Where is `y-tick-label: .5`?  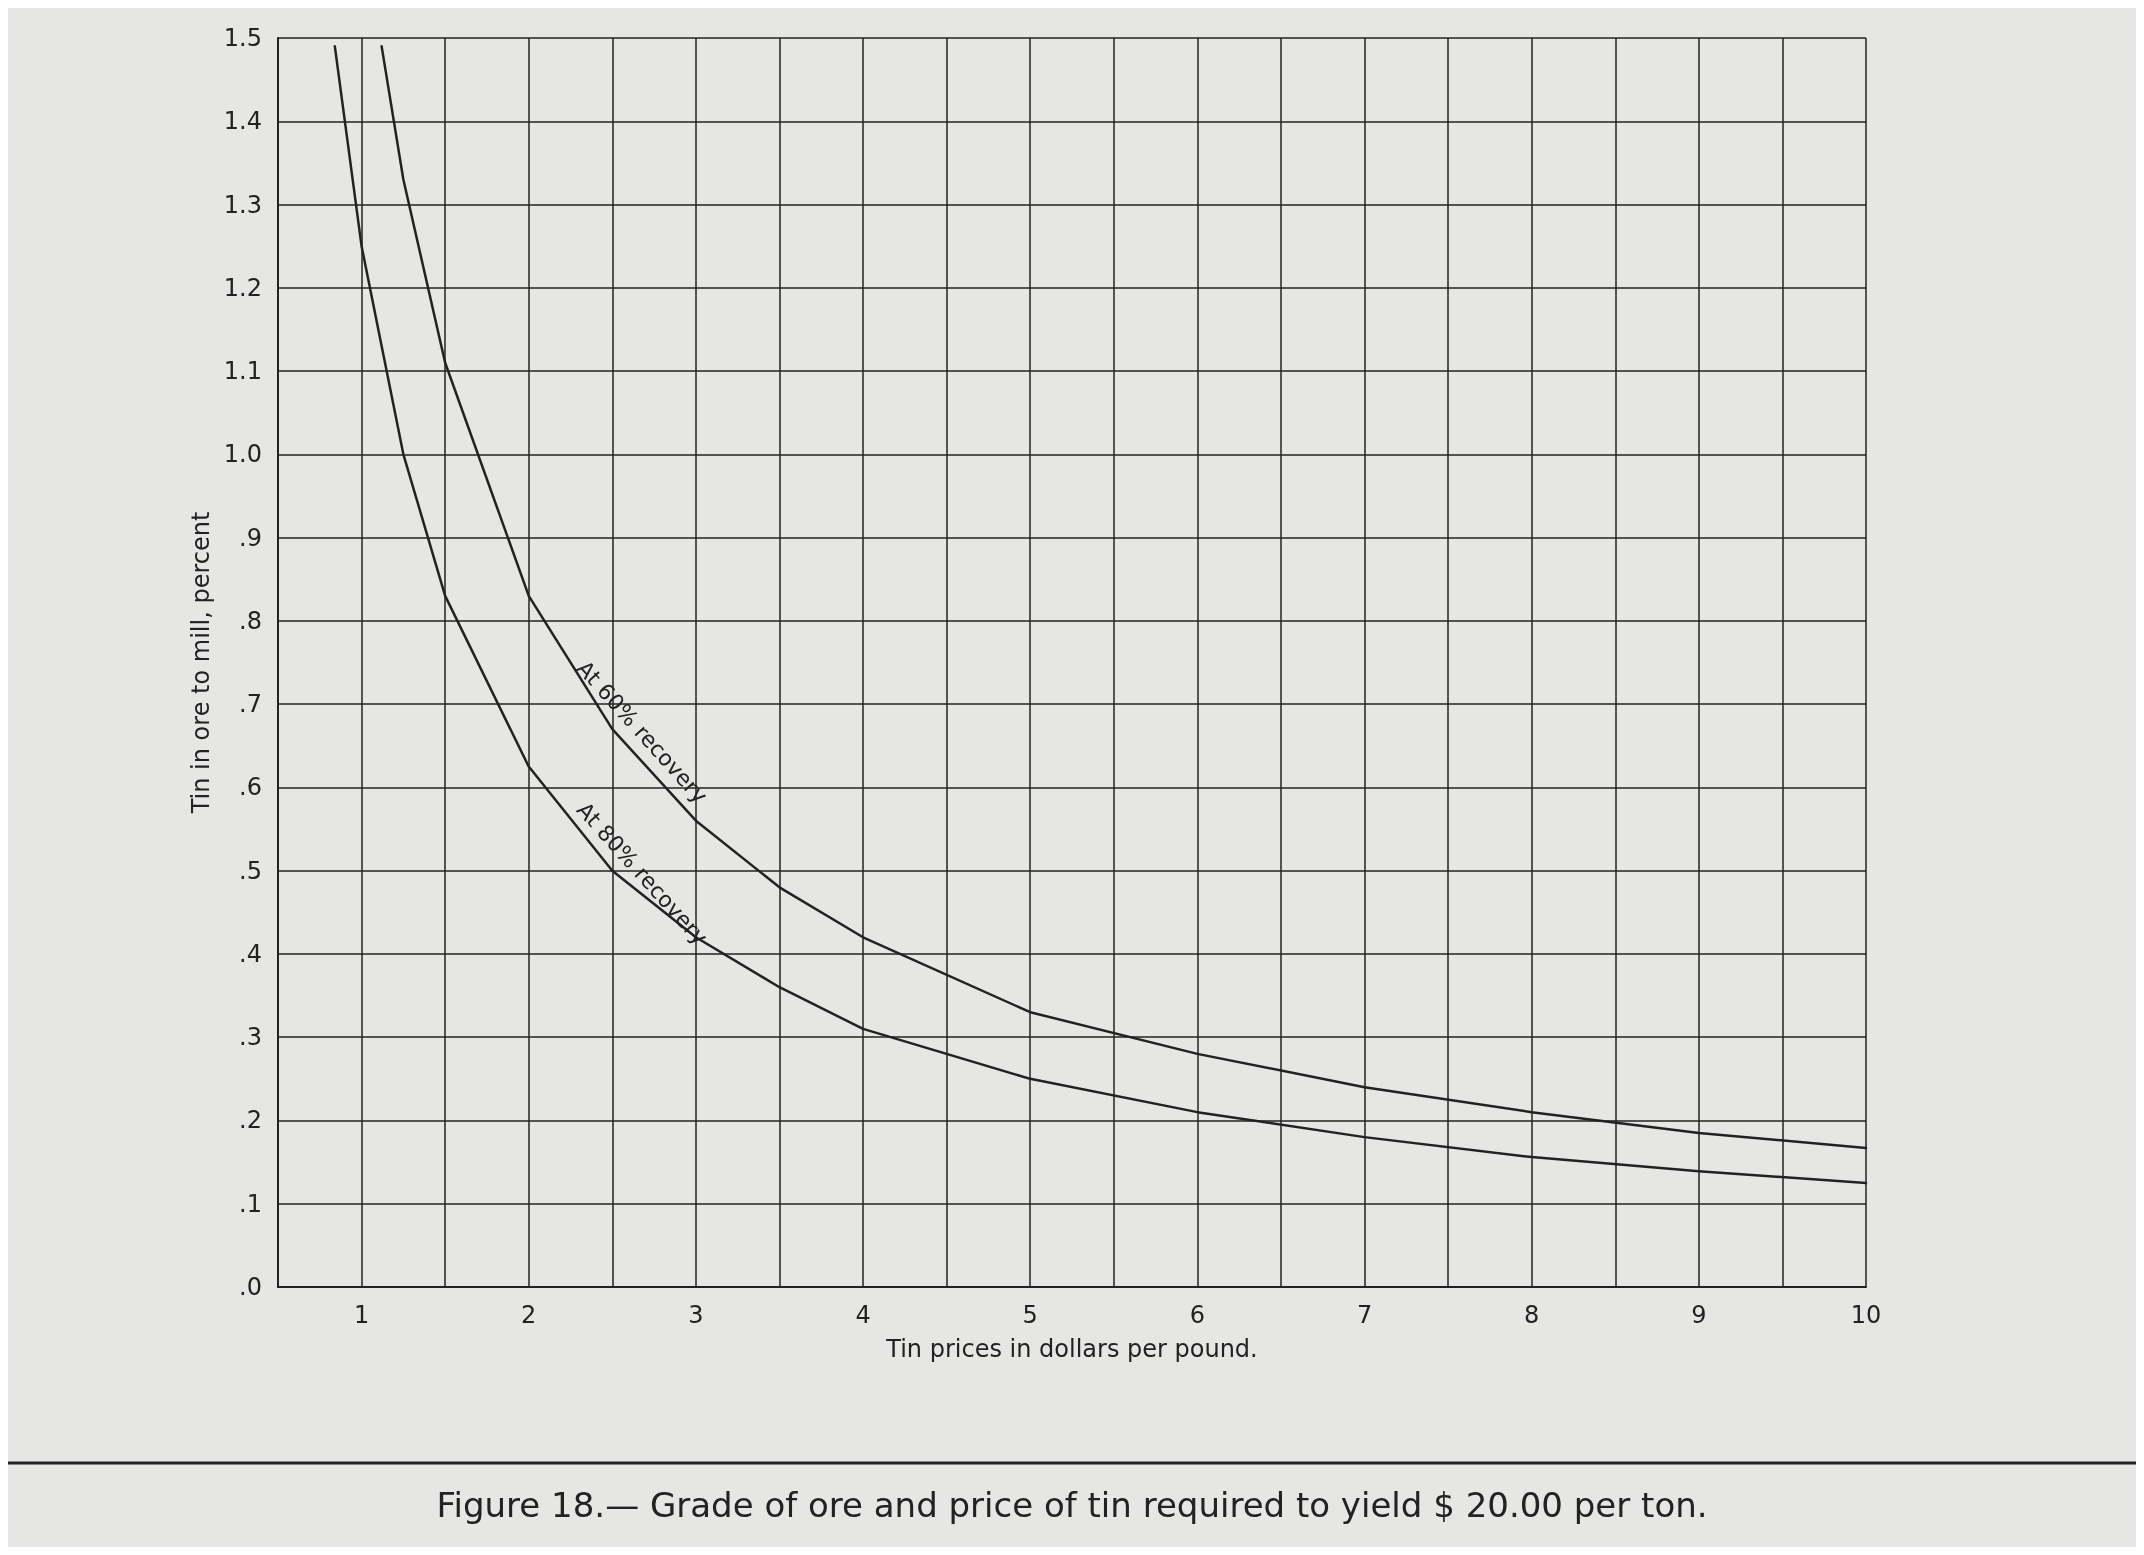
y-tick-label: .5 is located at coordinates (250, 870).